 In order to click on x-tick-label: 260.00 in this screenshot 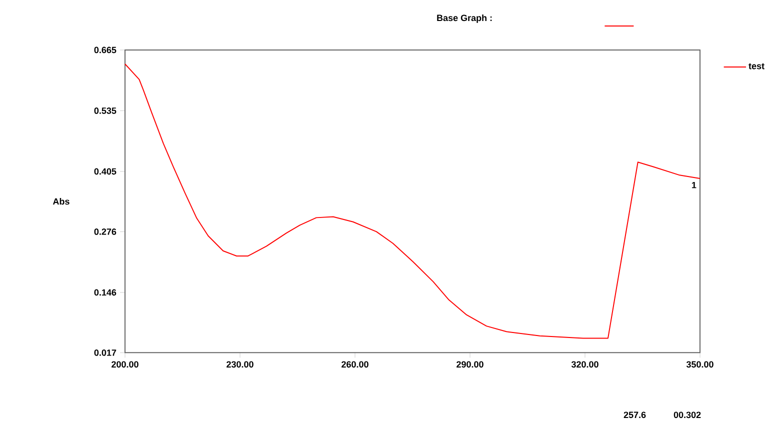, I will do `click(355, 364)`.